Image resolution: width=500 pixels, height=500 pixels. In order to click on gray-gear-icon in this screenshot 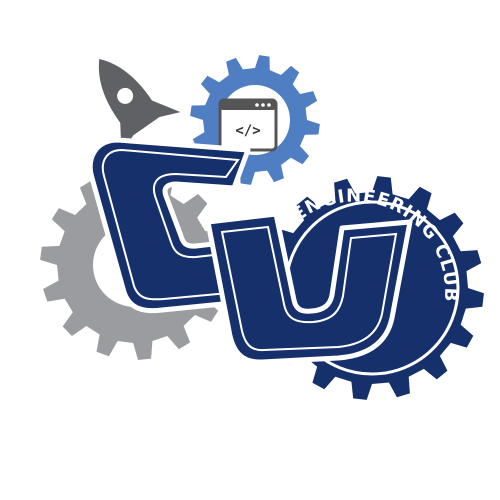, I will do `click(135, 265)`.